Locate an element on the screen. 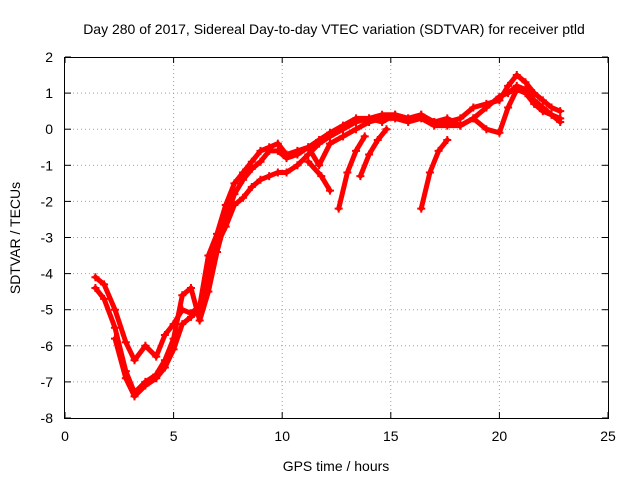  x-tick-label: 5 is located at coordinates (174, 436).